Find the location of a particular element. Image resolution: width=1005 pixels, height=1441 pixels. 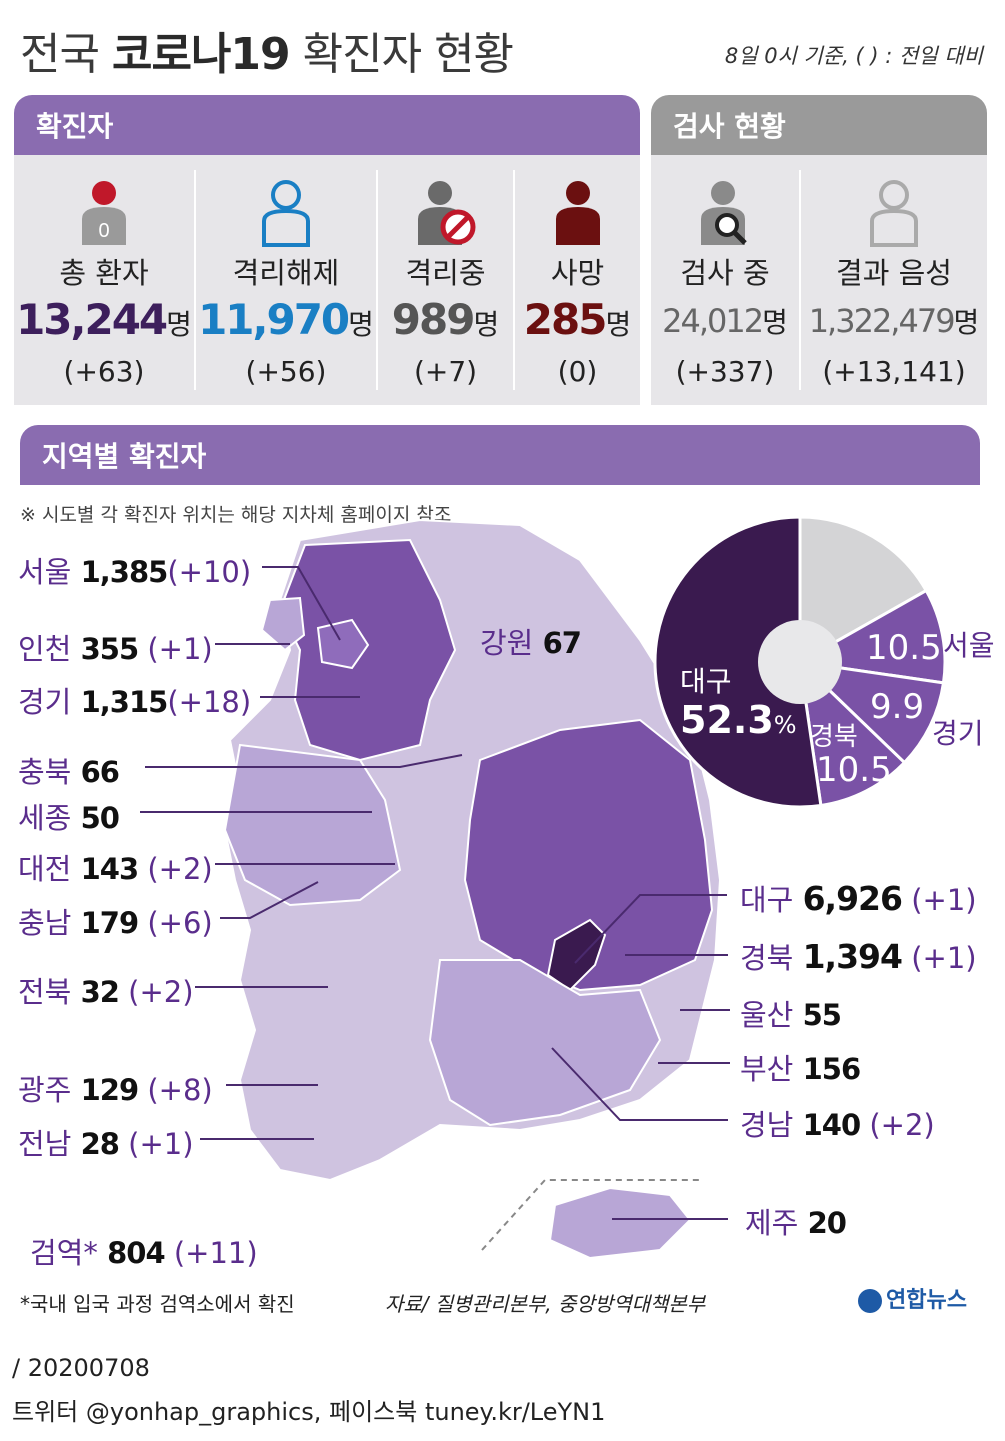

page-title: 전국 코로나19 확진자 현황 is located at coordinates (267, 54).